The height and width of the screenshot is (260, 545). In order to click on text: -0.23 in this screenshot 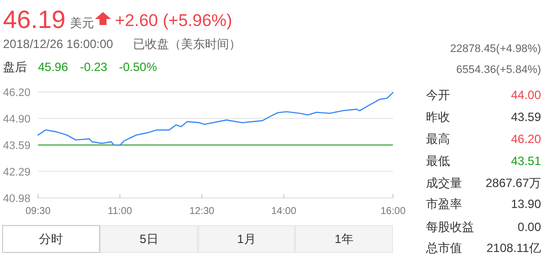, I will do `click(94, 67)`.